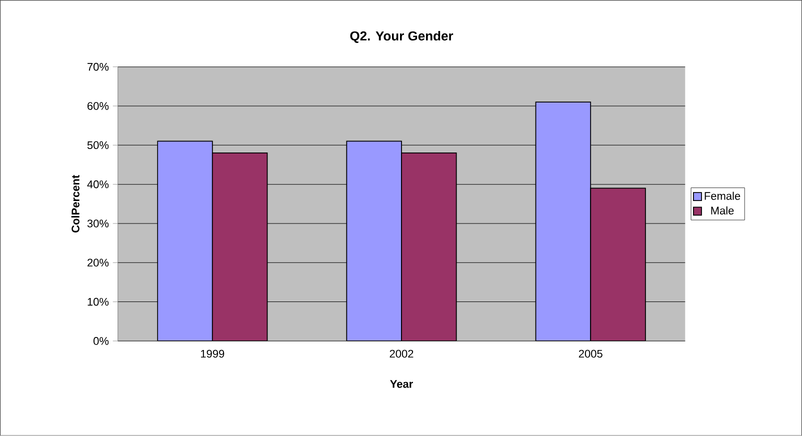  Describe the element at coordinates (98, 184) in the screenshot. I see `y-tick-label: 40%` at that location.